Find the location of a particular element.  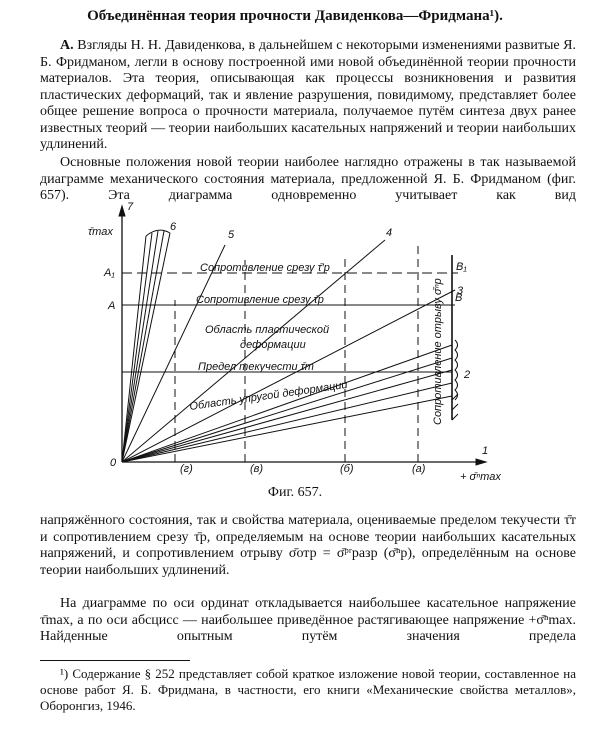

line-number: 2 is located at coordinates (466, 375).